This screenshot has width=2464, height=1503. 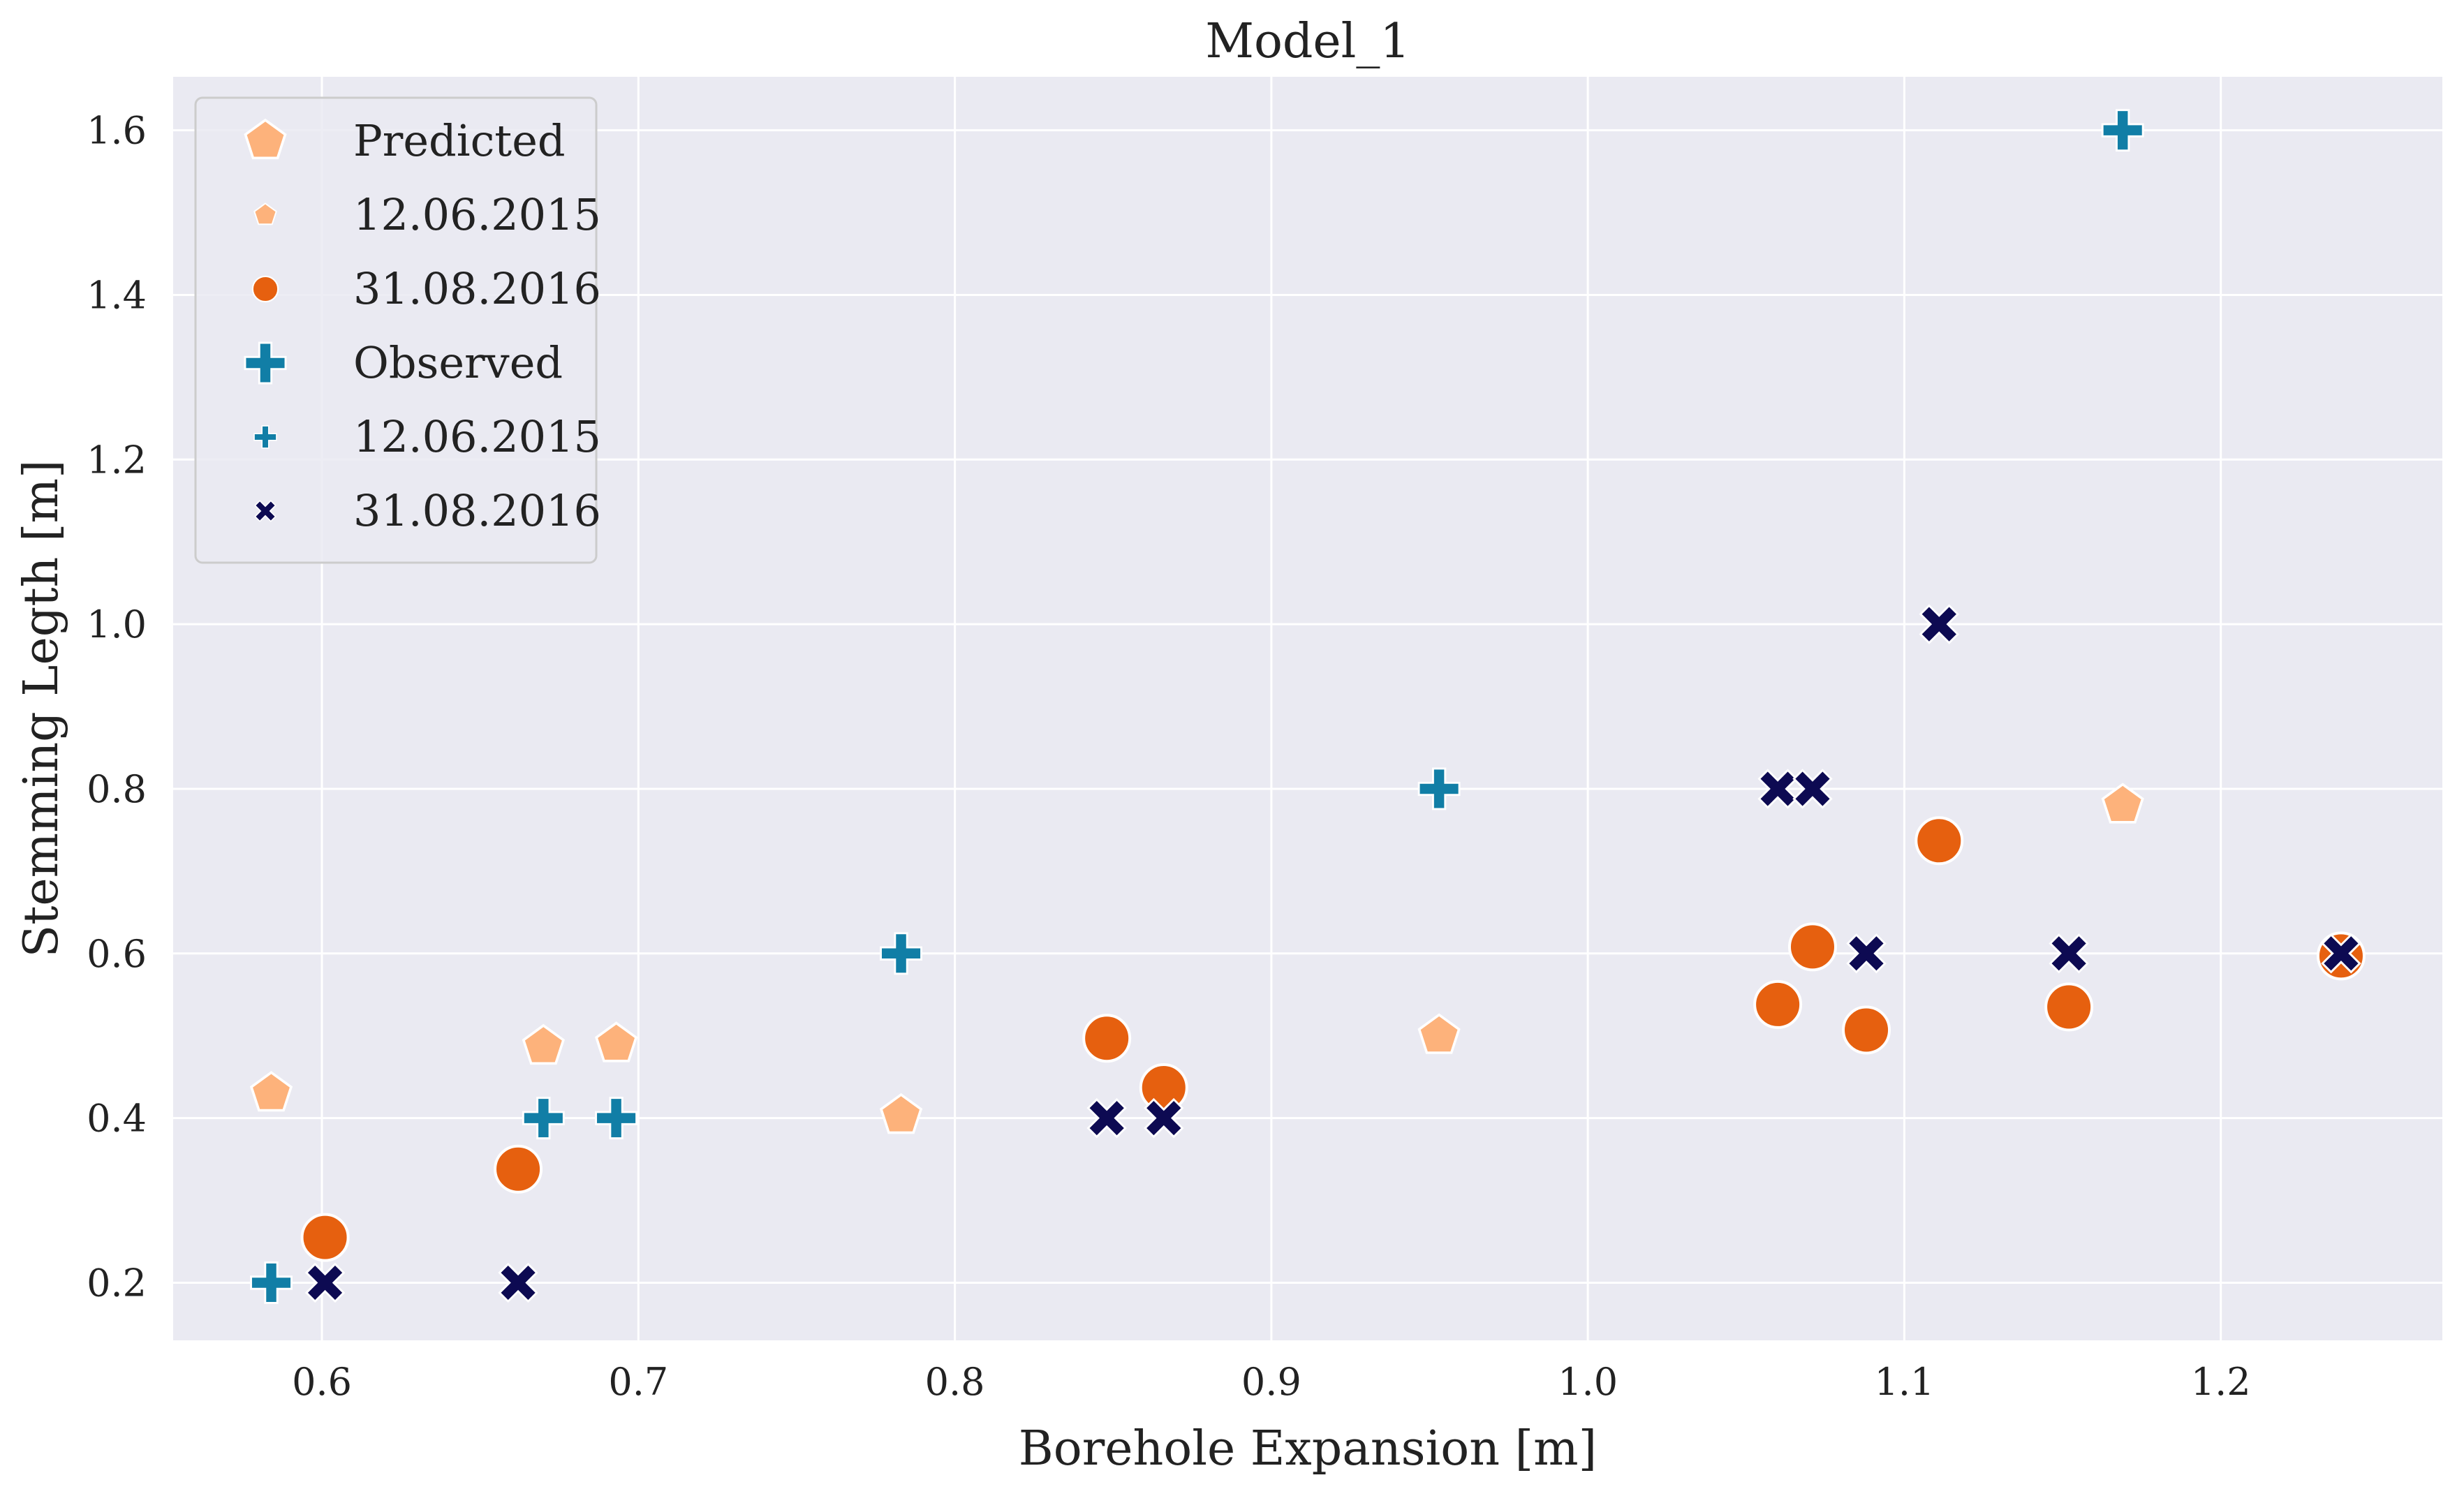 What do you see at coordinates (459, 140) in the screenshot?
I see `legend-label: Predicted` at bounding box center [459, 140].